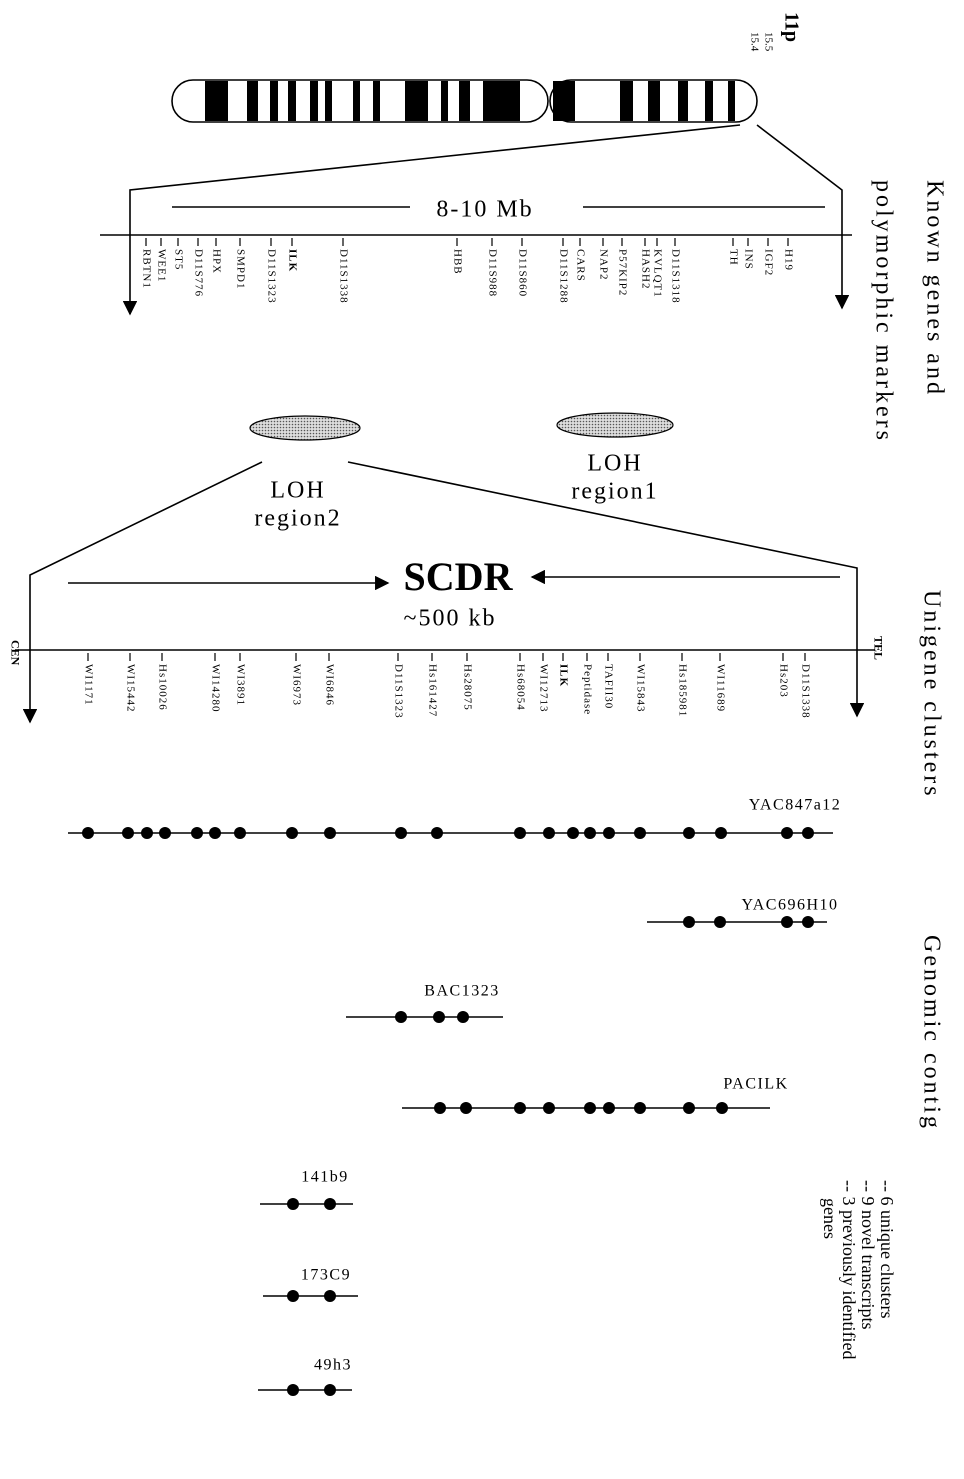  What do you see at coordinates (15, 653) in the screenshot?
I see `end-label: CEN` at bounding box center [15, 653].